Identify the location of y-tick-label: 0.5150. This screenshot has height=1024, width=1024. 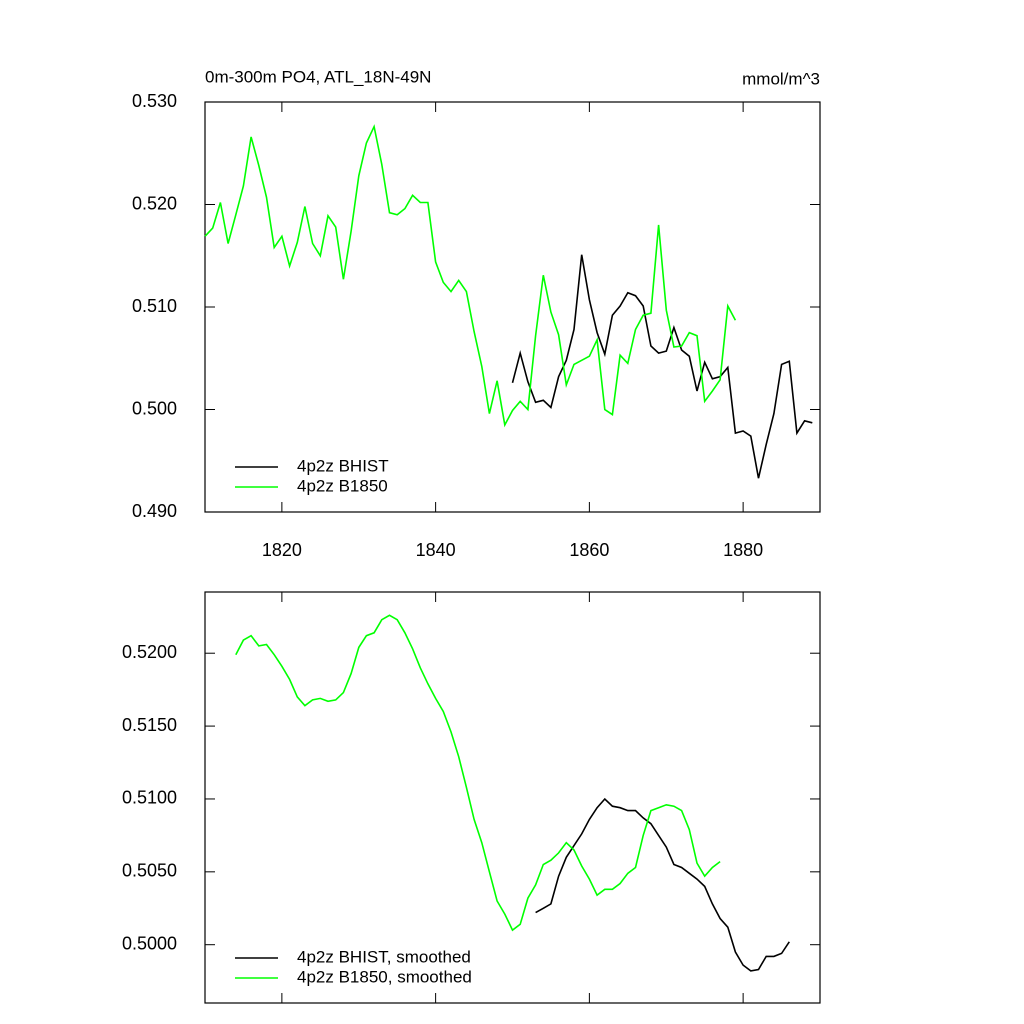
(149, 725).